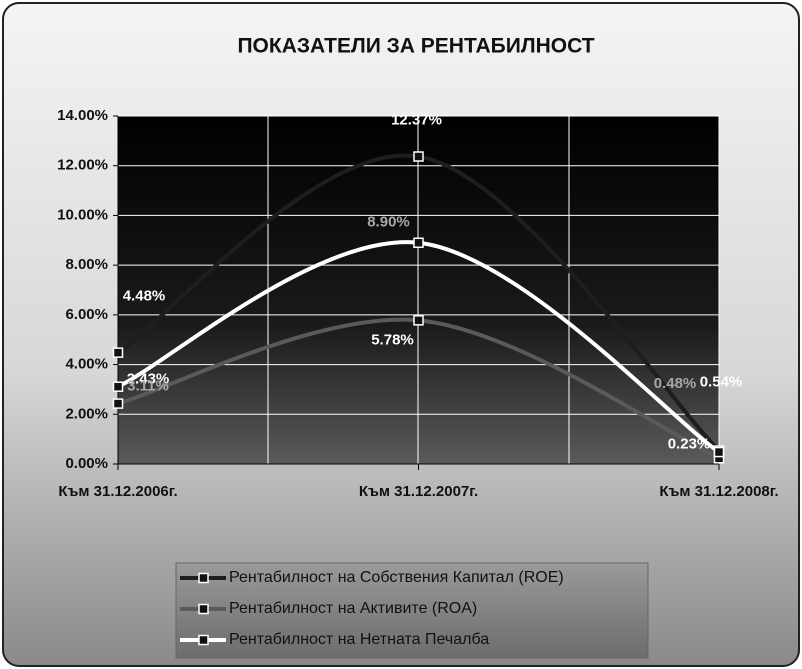 This screenshot has width=802, height=669. Describe the element at coordinates (144, 296) in the screenshot. I see `data-label: 4.48%` at that location.